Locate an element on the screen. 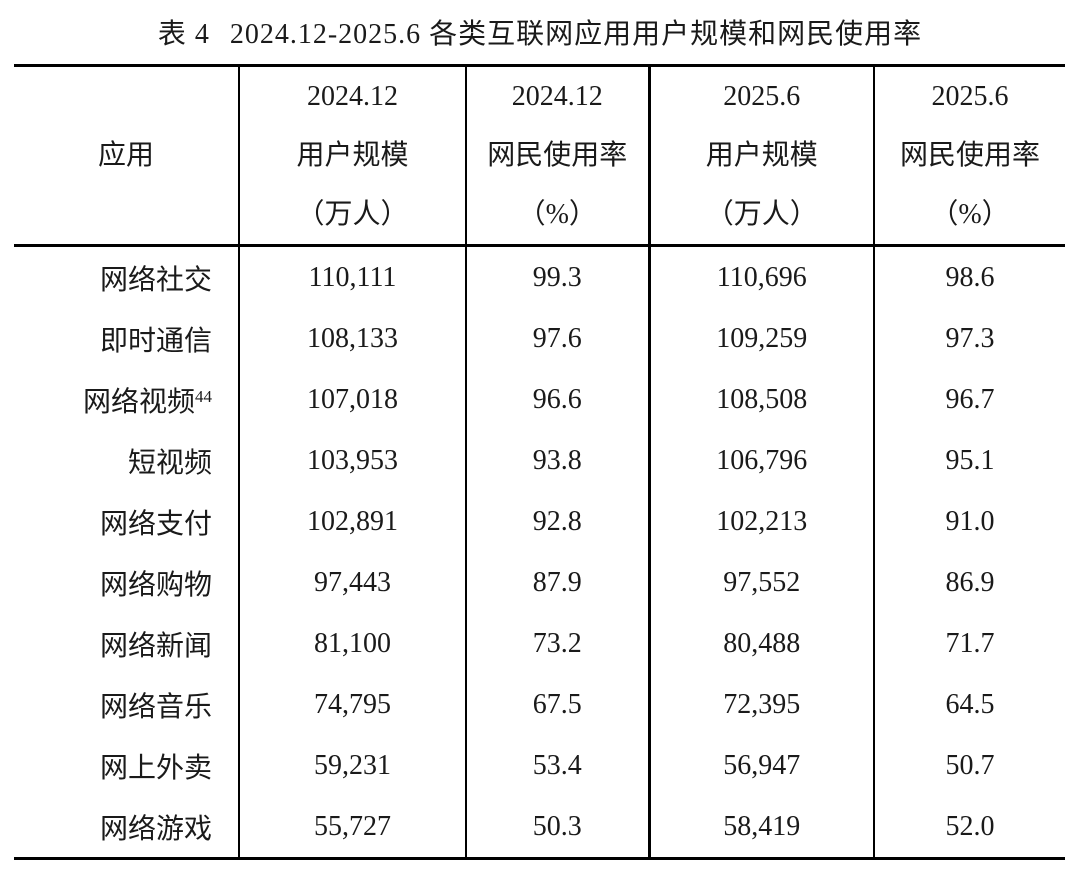 The image size is (1080, 886). app-name-cell: 网络游戏 is located at coordinates (126, 827).